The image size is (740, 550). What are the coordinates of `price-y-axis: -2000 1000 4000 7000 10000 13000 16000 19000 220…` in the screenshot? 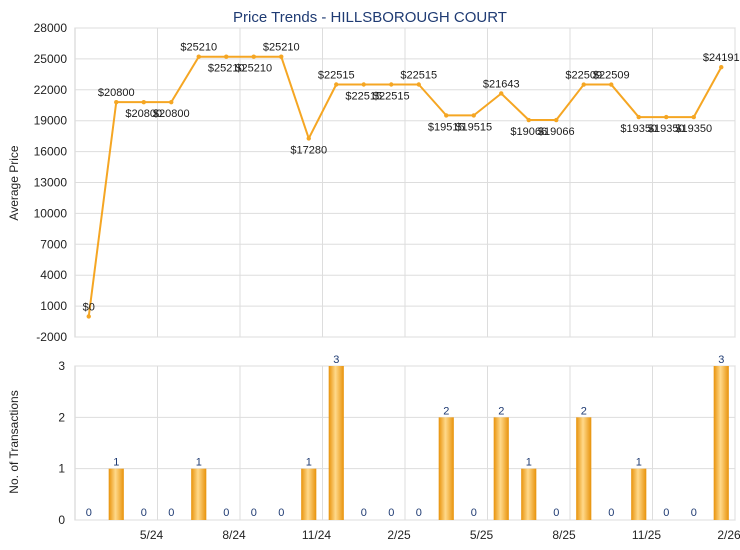 It's located at (51, 182).